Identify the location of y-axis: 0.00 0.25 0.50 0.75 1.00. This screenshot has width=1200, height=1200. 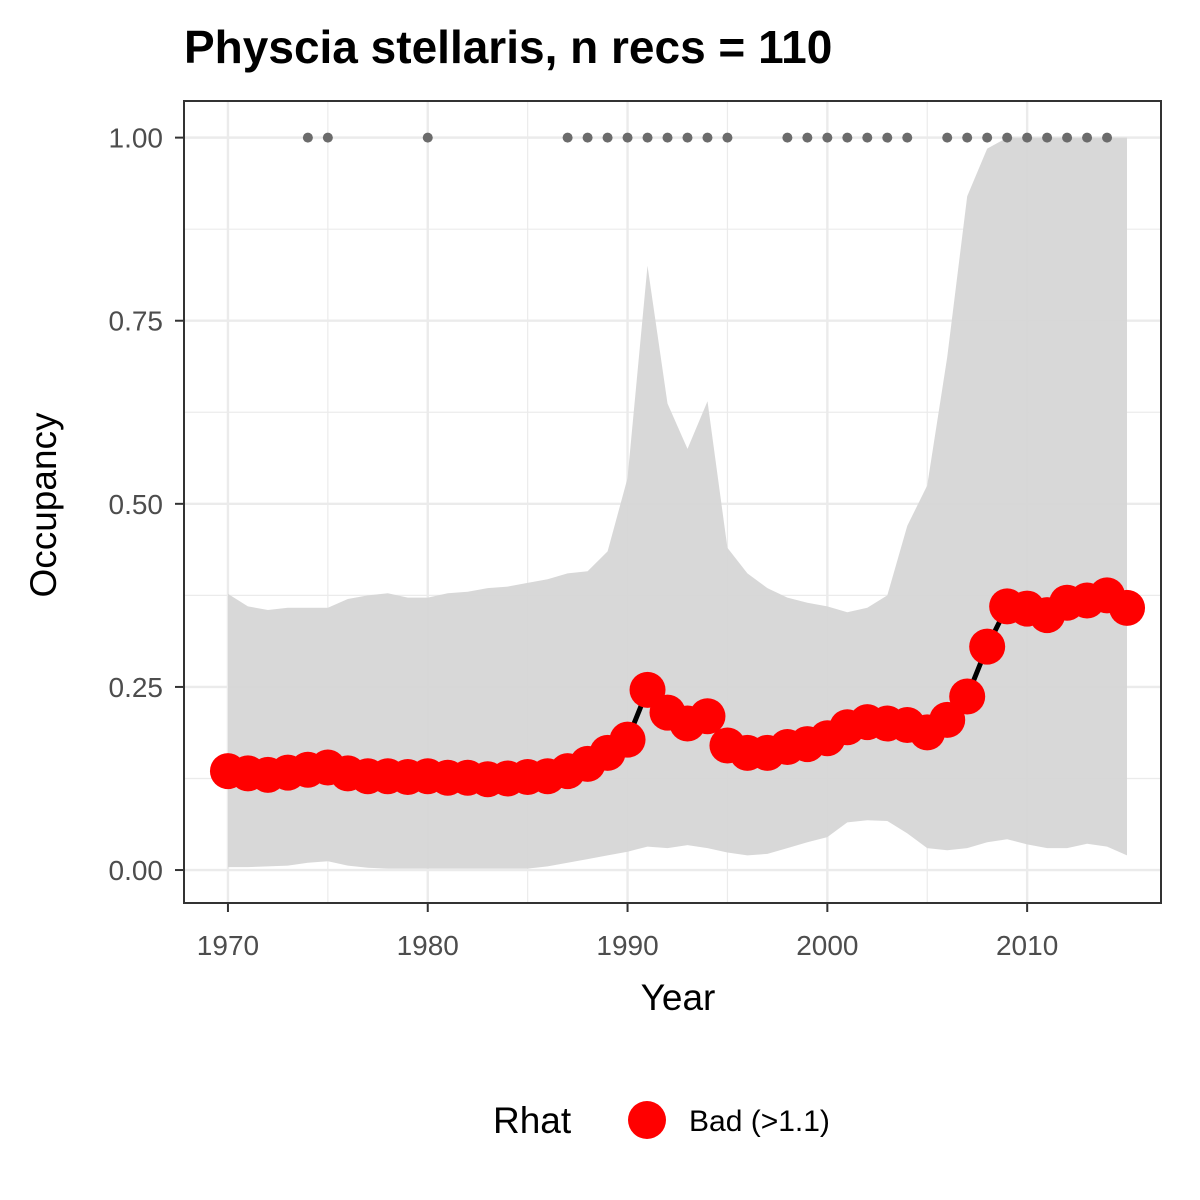
(146, 504).